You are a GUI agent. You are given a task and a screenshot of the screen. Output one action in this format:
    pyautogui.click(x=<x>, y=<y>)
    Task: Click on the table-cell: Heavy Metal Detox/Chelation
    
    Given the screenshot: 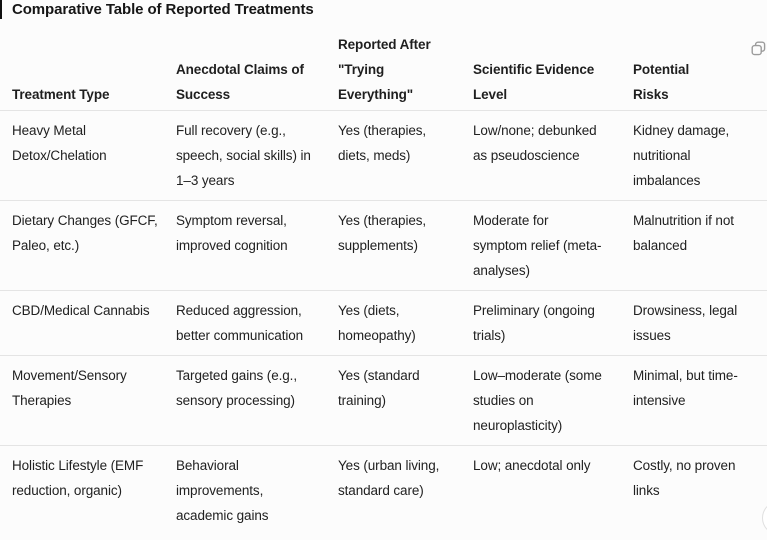 What is the action you would take?
    pyautogui.click(x=59, y=142)
    